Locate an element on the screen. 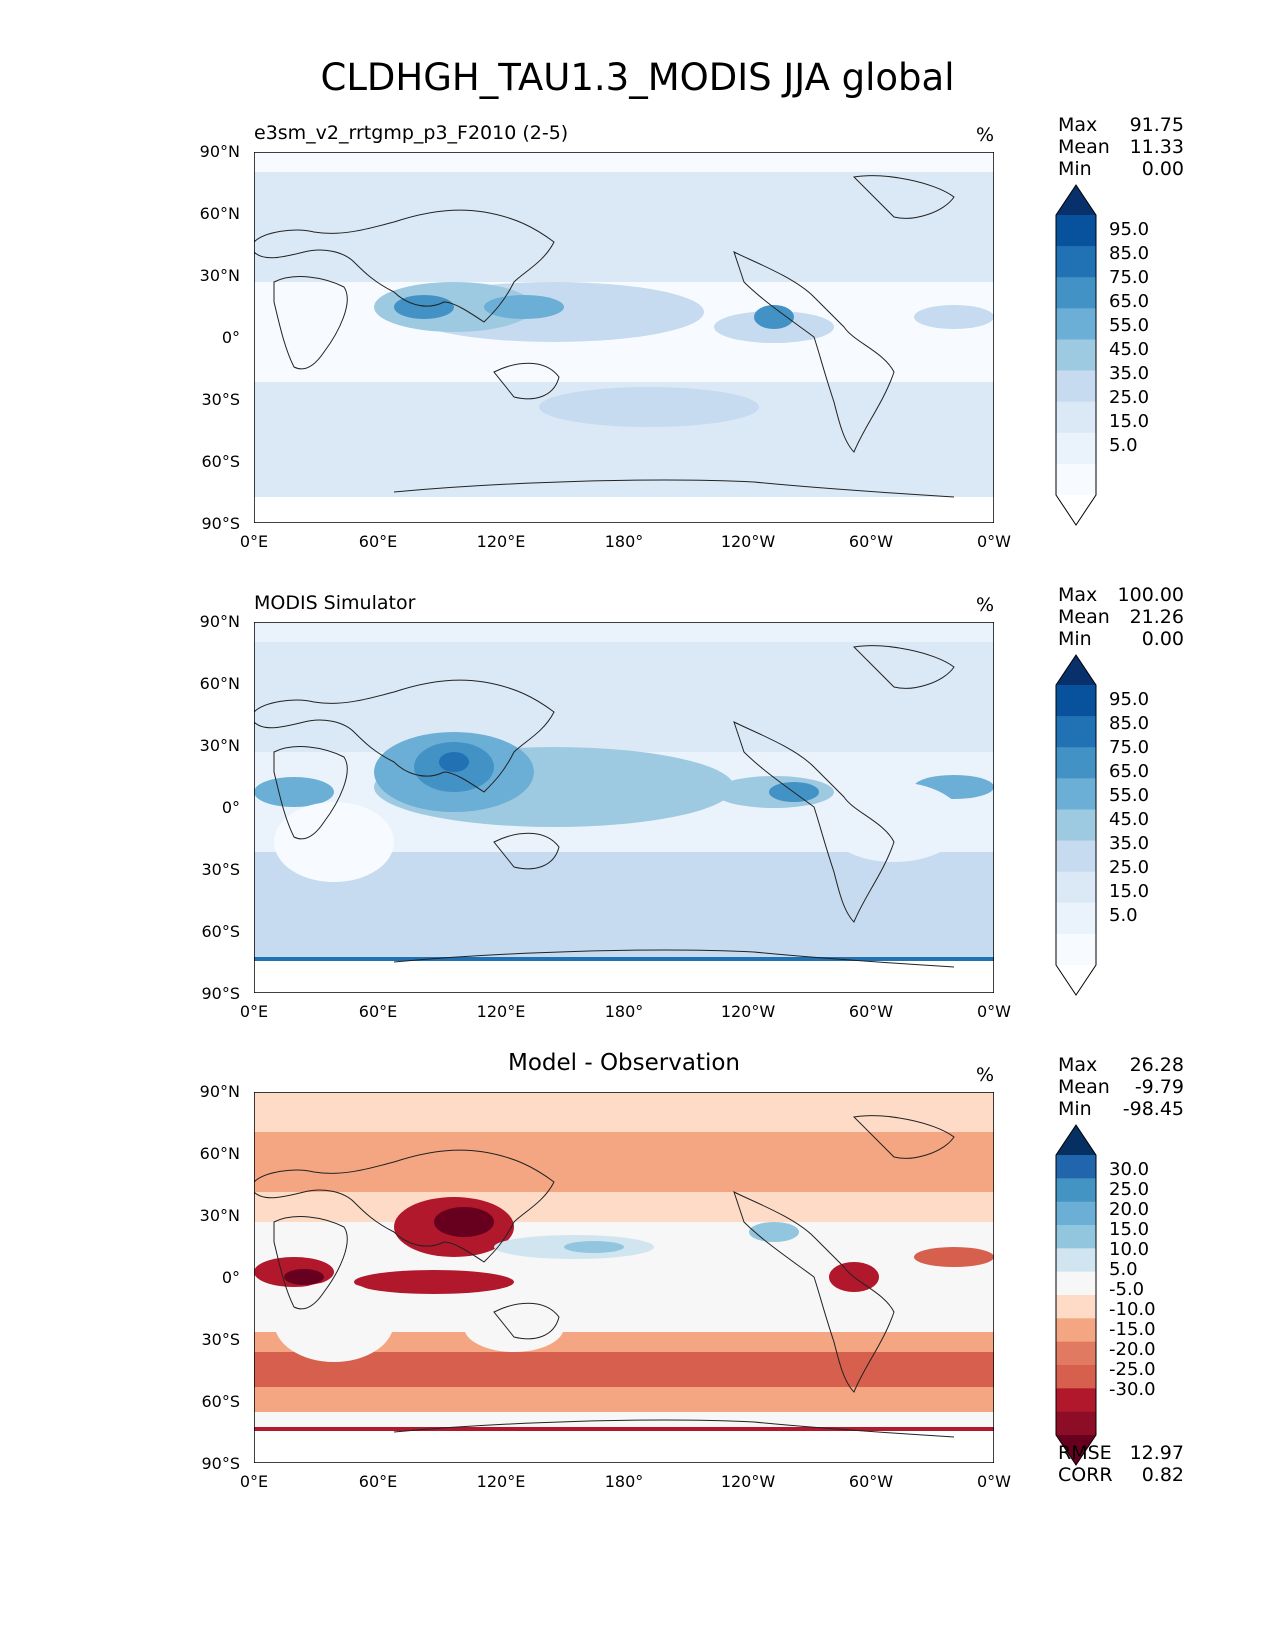 The width and height of the screenshot is (1275, 1650). panel-title: MODIS Simulator is located at coordinates (335, 603).